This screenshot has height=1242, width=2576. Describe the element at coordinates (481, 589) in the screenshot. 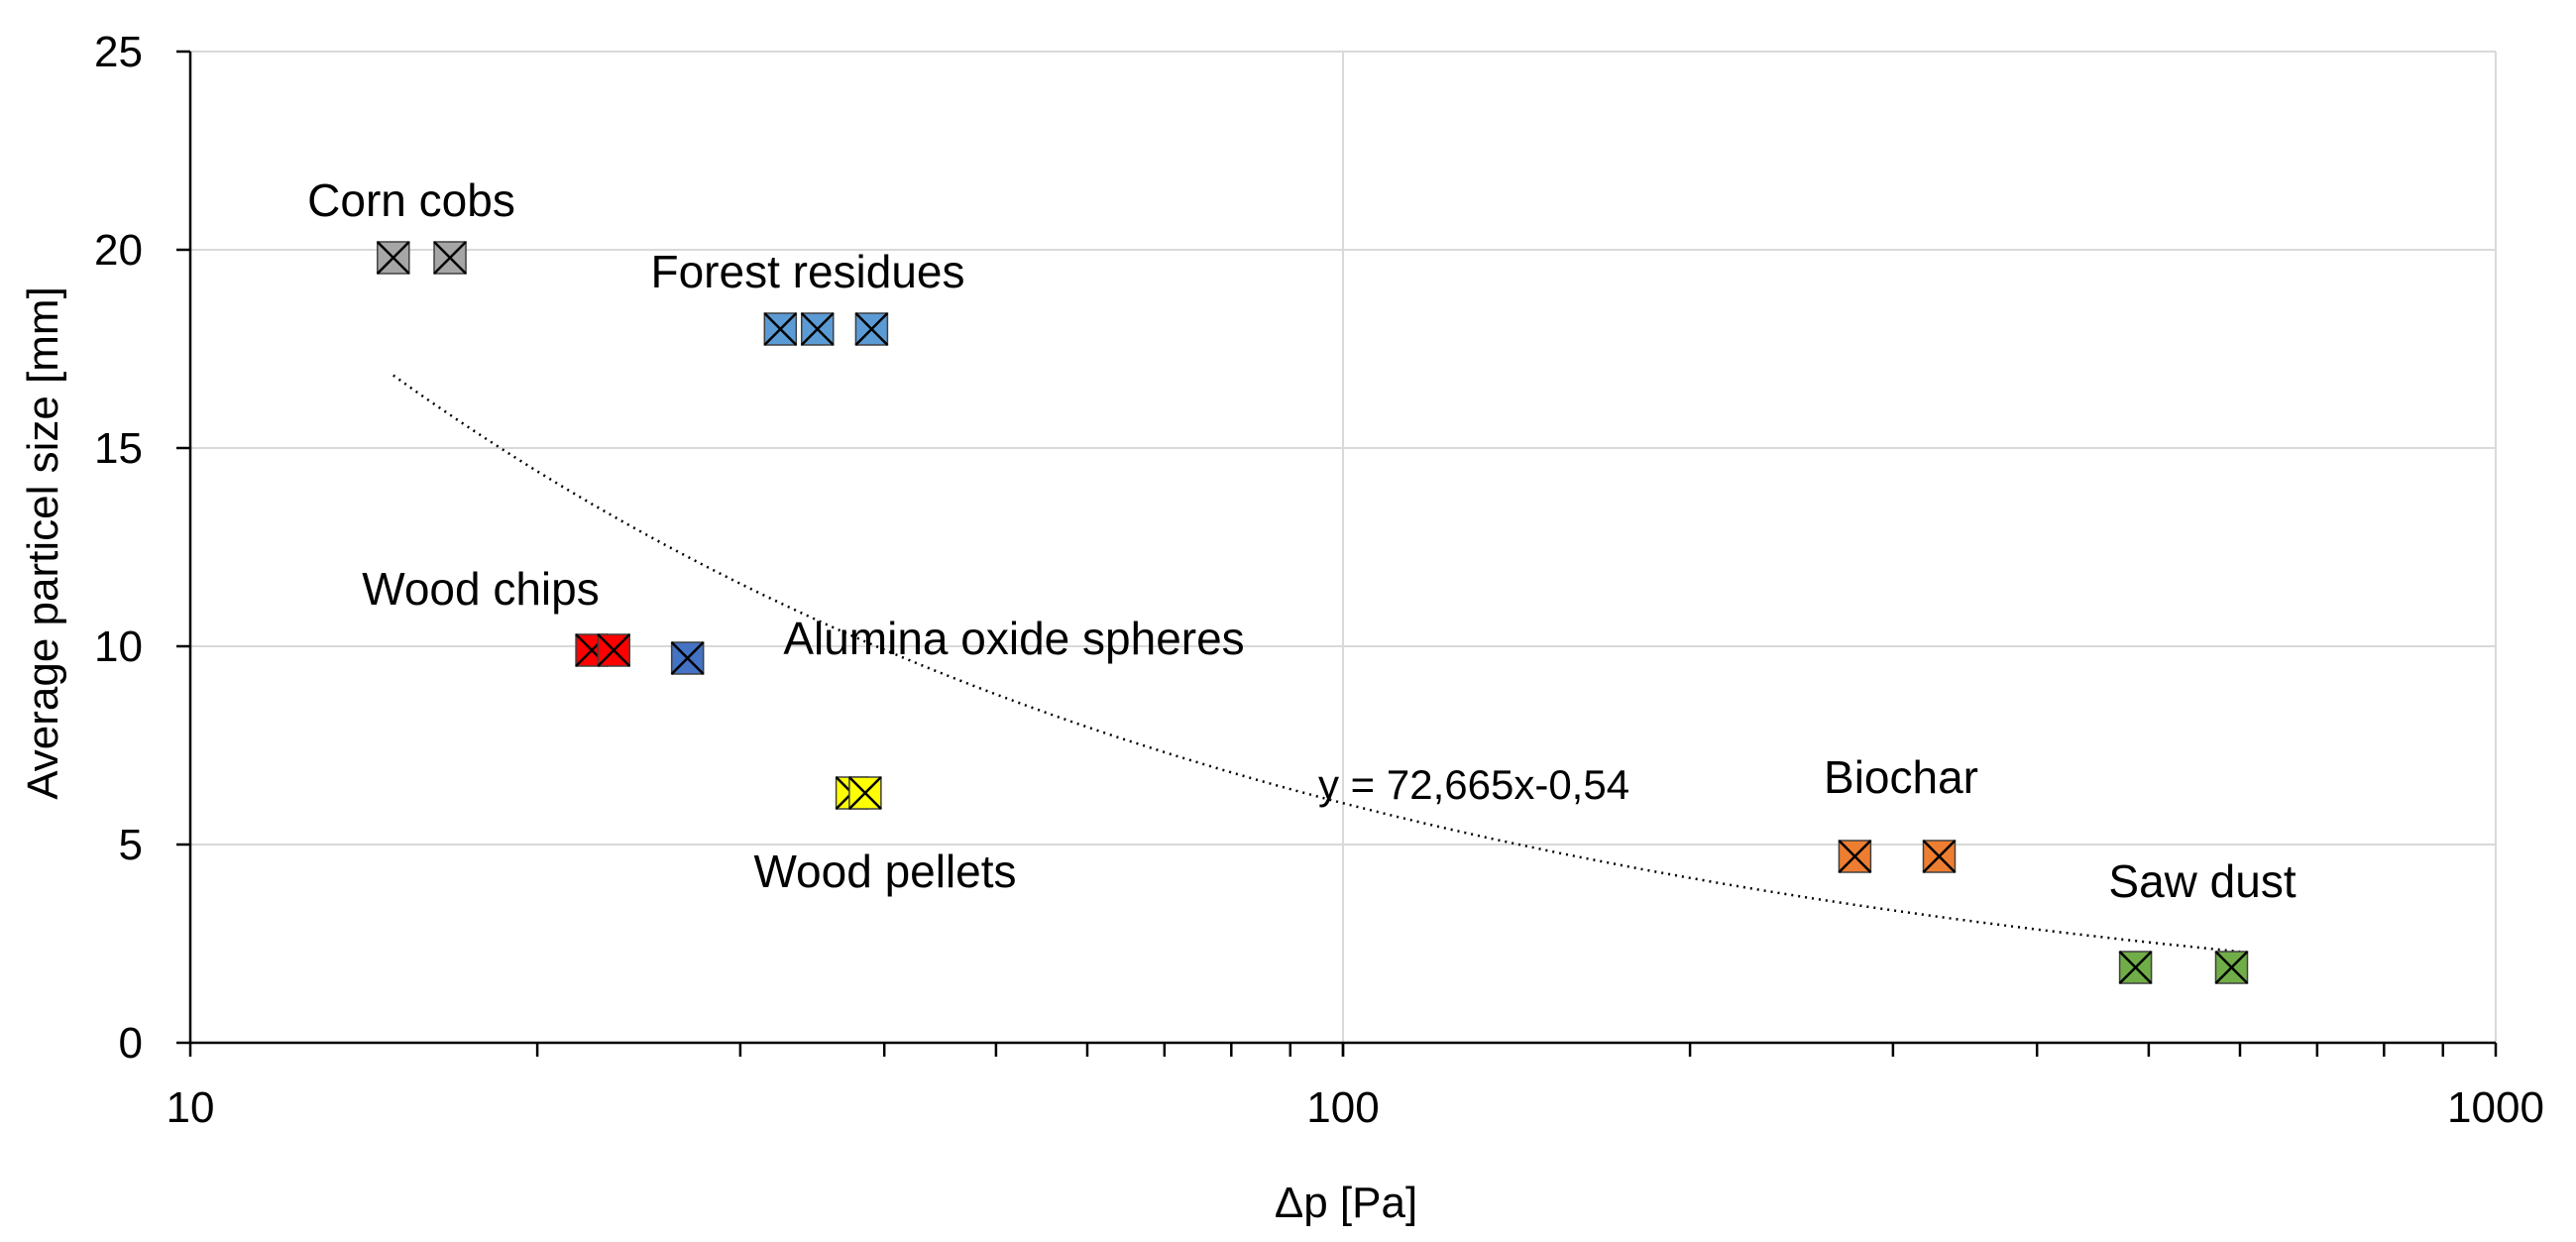

I see `series-label: Wood chips` at that location.